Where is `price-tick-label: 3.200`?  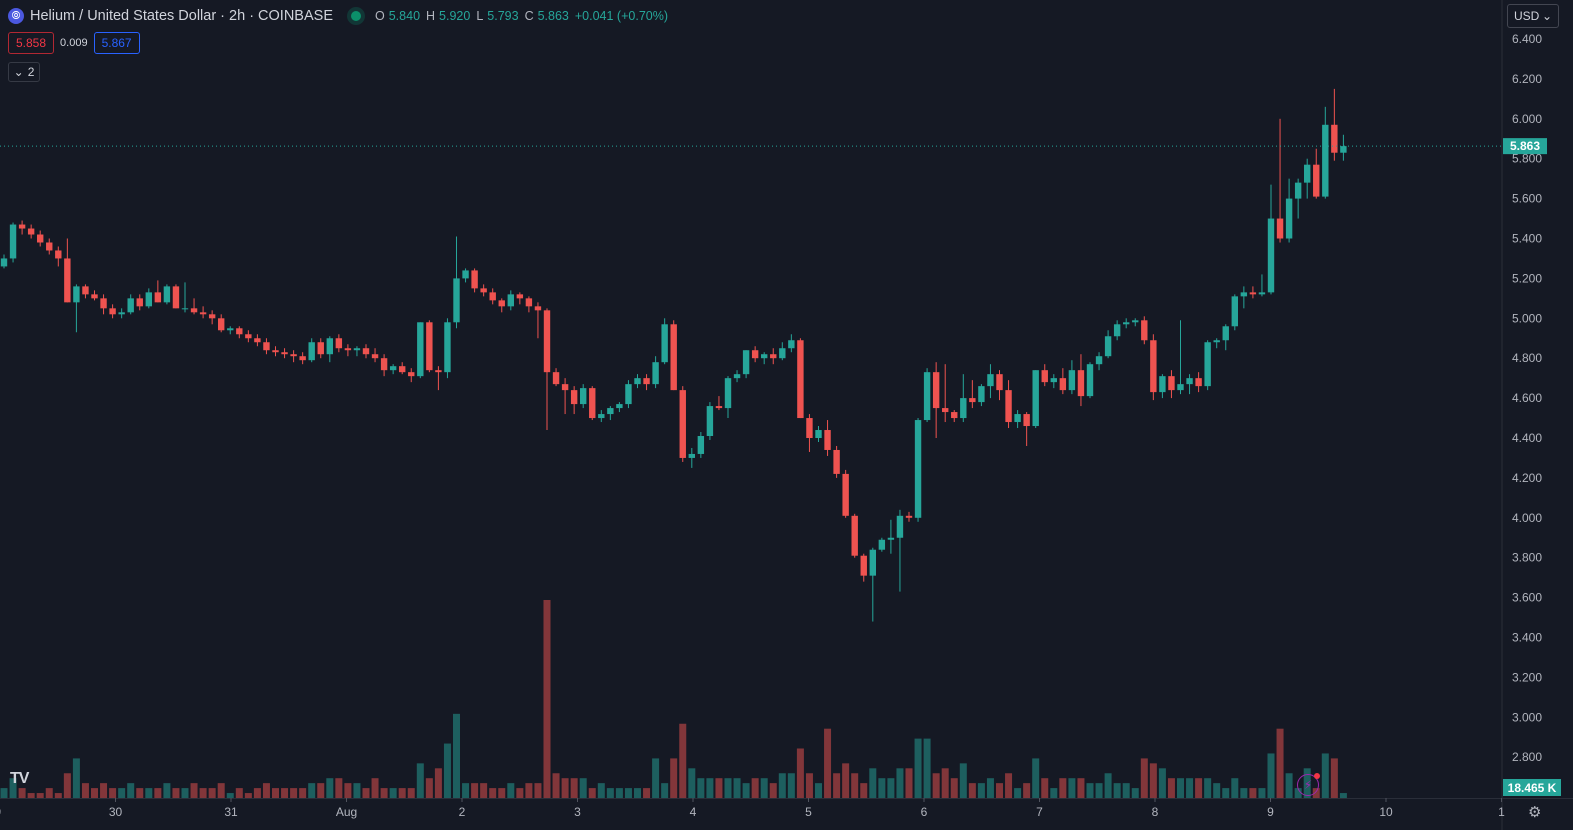
price-tick-label: 3.200 is located at coordinates (1527, 677).